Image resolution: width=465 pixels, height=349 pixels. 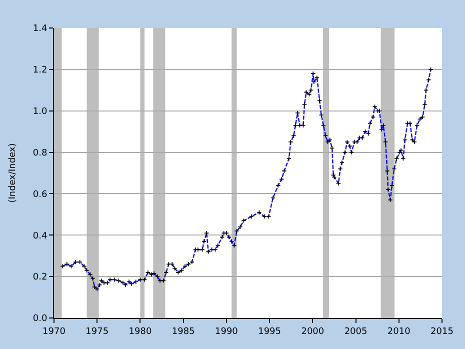 What do you see at coordinates (183, 331) in the screenshot?
I see `x-tick-label: 1985` at bounding box center [183, 331].